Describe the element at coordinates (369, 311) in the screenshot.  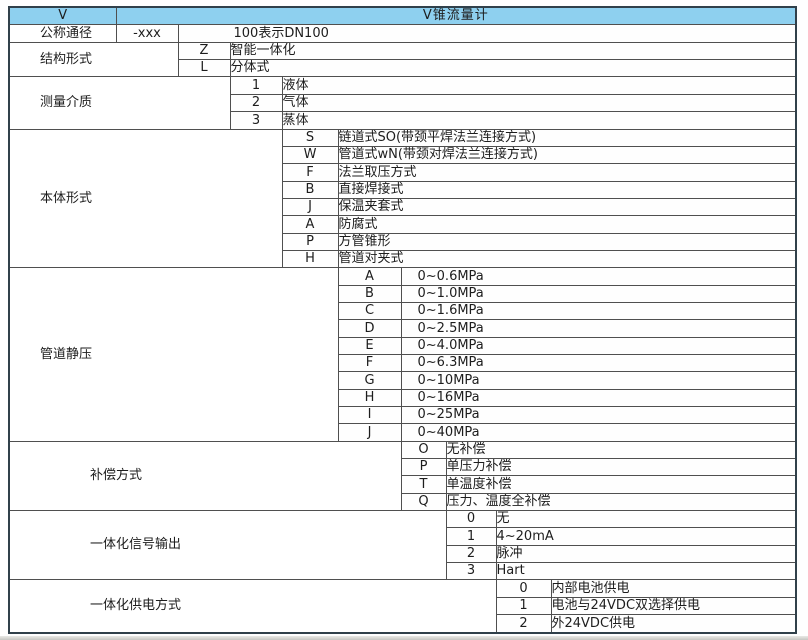
I see `option-code-cell: C` at that location.